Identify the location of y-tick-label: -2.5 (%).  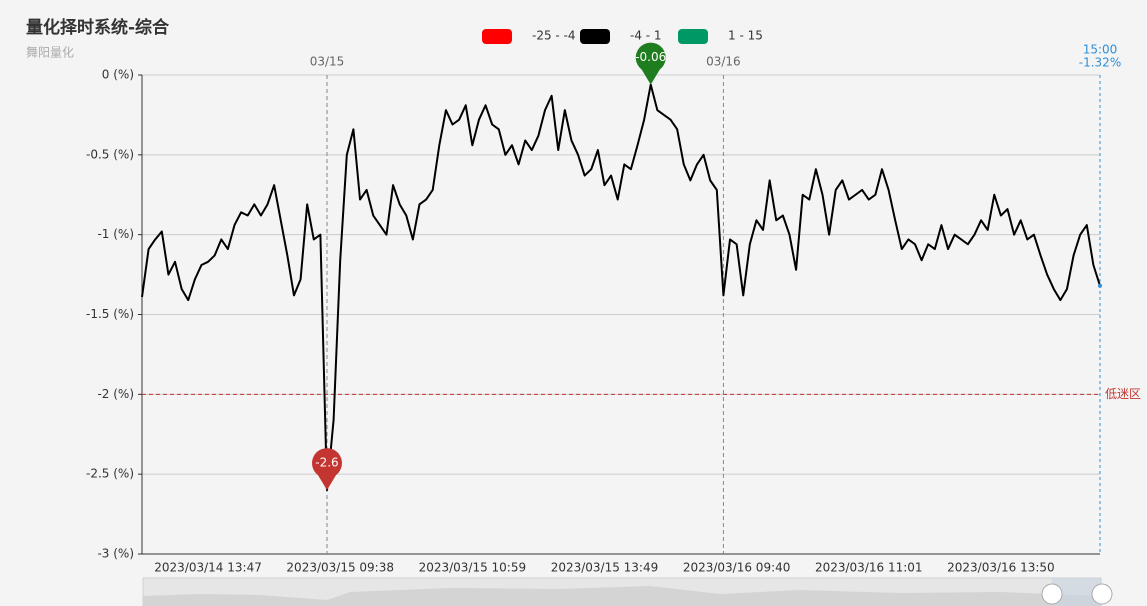
(110, 474).